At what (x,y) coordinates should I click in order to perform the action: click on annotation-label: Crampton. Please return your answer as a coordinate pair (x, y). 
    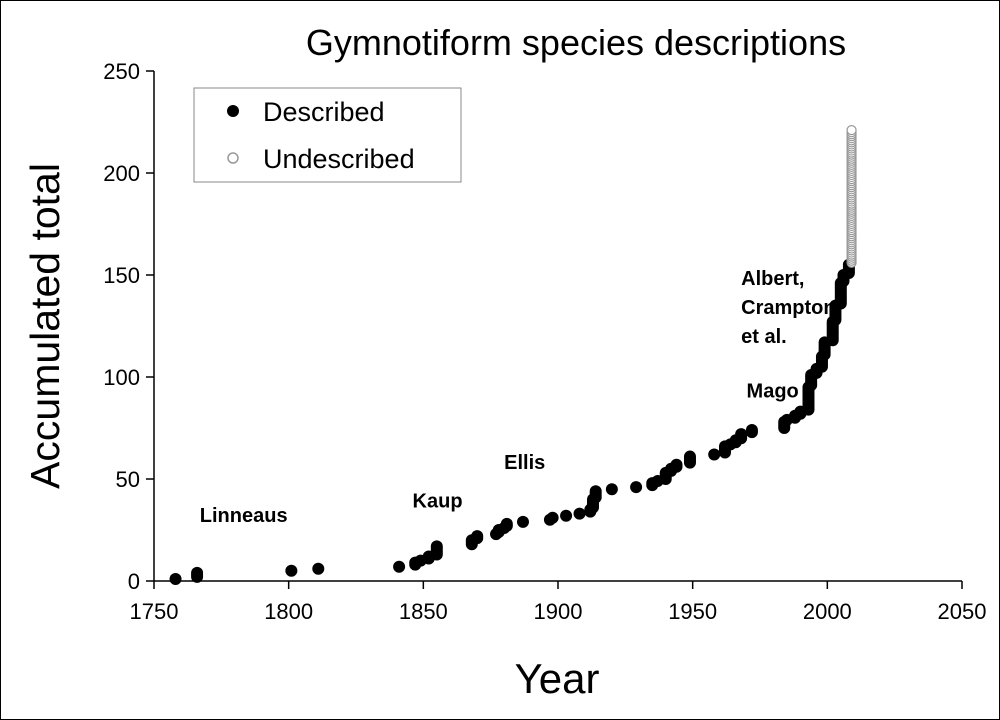
    Looking at the image, I should click on (788, 308).